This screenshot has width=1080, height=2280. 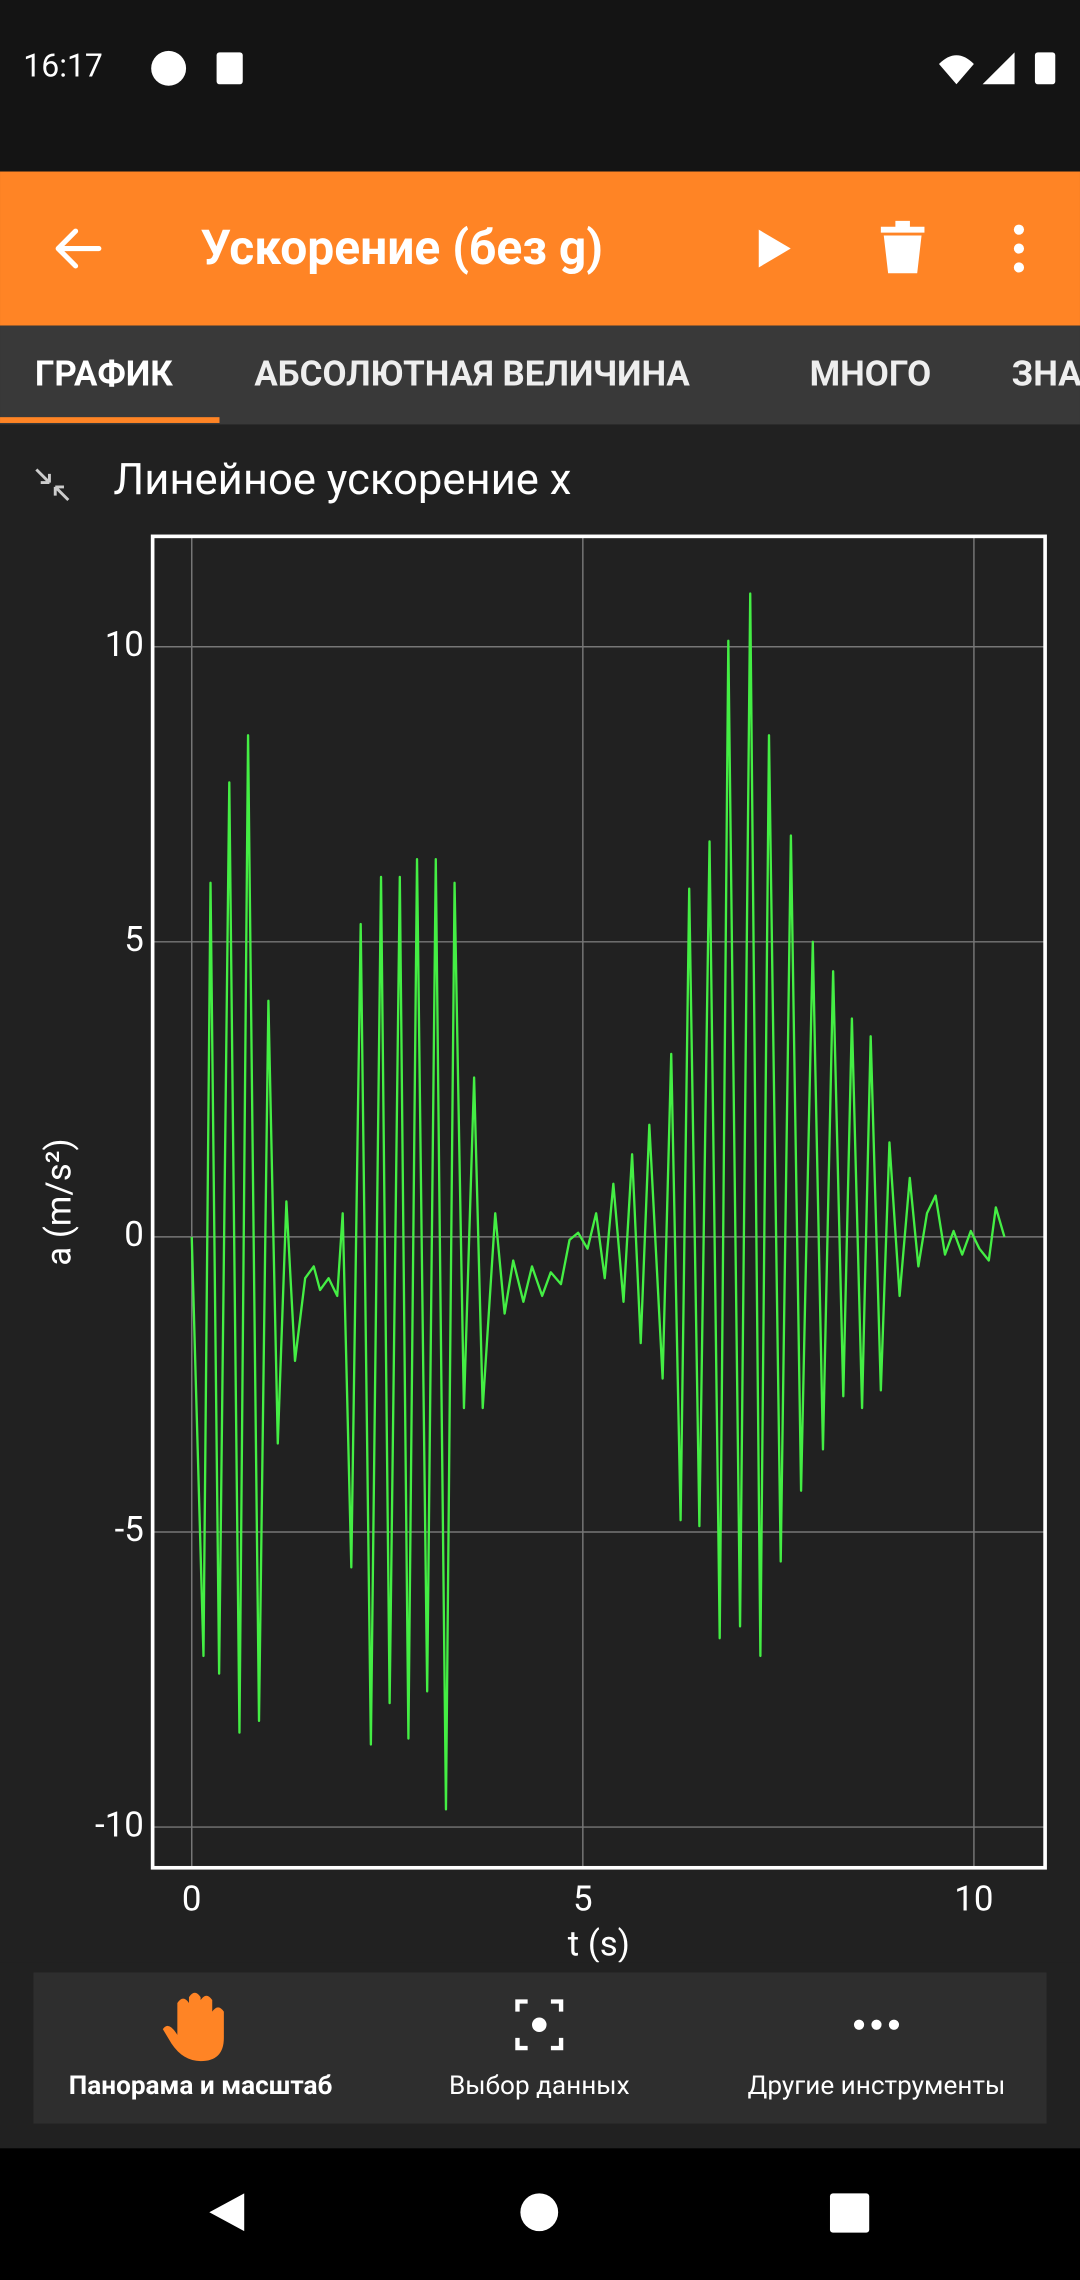 I want to click on y-tick-label: -10, so click(x=119, y=1824).